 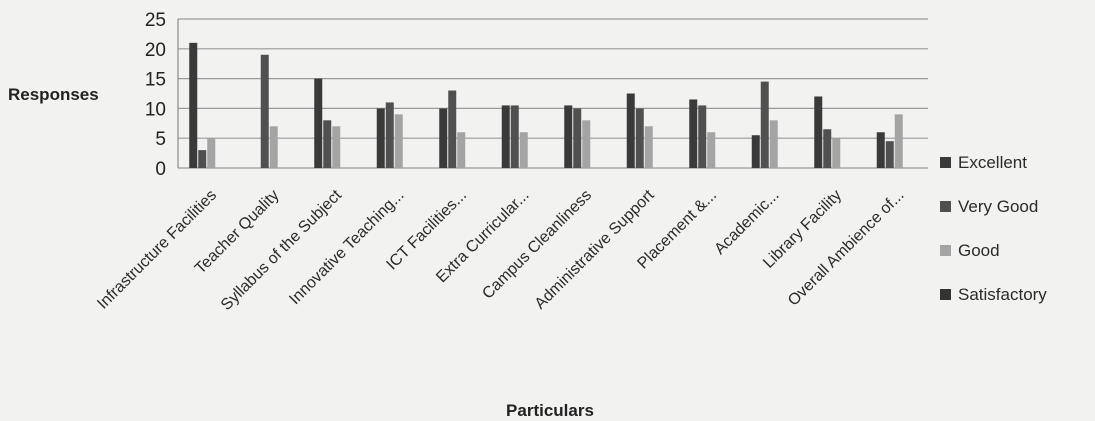 What do you see at coordinates (53, 94) in the screenshot?
I see `y-axis-label: Responses` at bounding box center [53, 94].